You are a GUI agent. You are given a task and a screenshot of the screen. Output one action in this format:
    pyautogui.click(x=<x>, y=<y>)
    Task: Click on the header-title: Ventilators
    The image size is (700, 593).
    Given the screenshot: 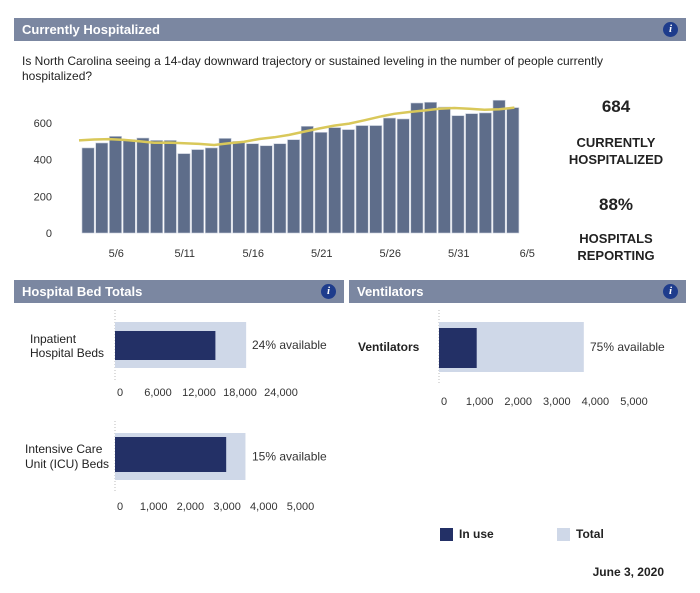 What is the action you would take?
    pyautogui.click(x=390, y=291)
    